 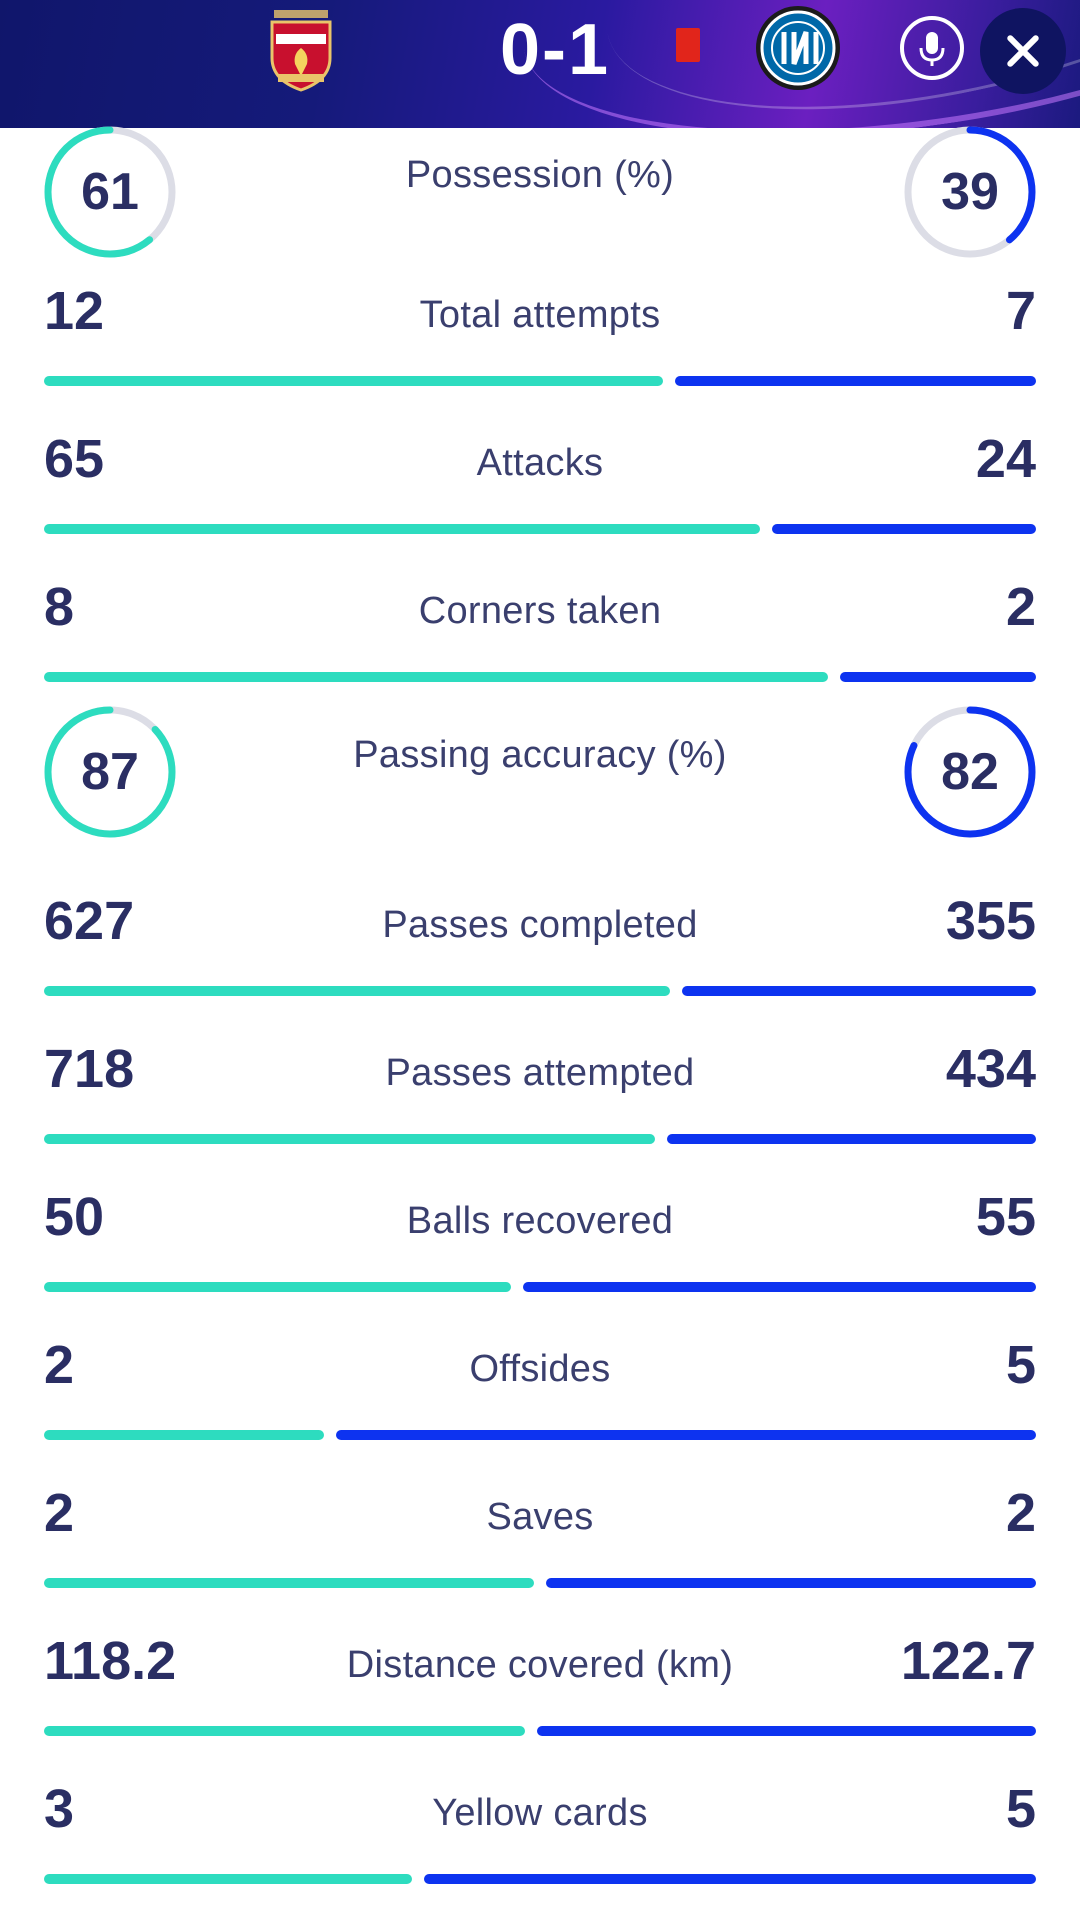 What do you see at coordinates (540, 755) in the screenshot?
I see `stat-label: Passing accuracy (%)` at bounding box center [540, 755].